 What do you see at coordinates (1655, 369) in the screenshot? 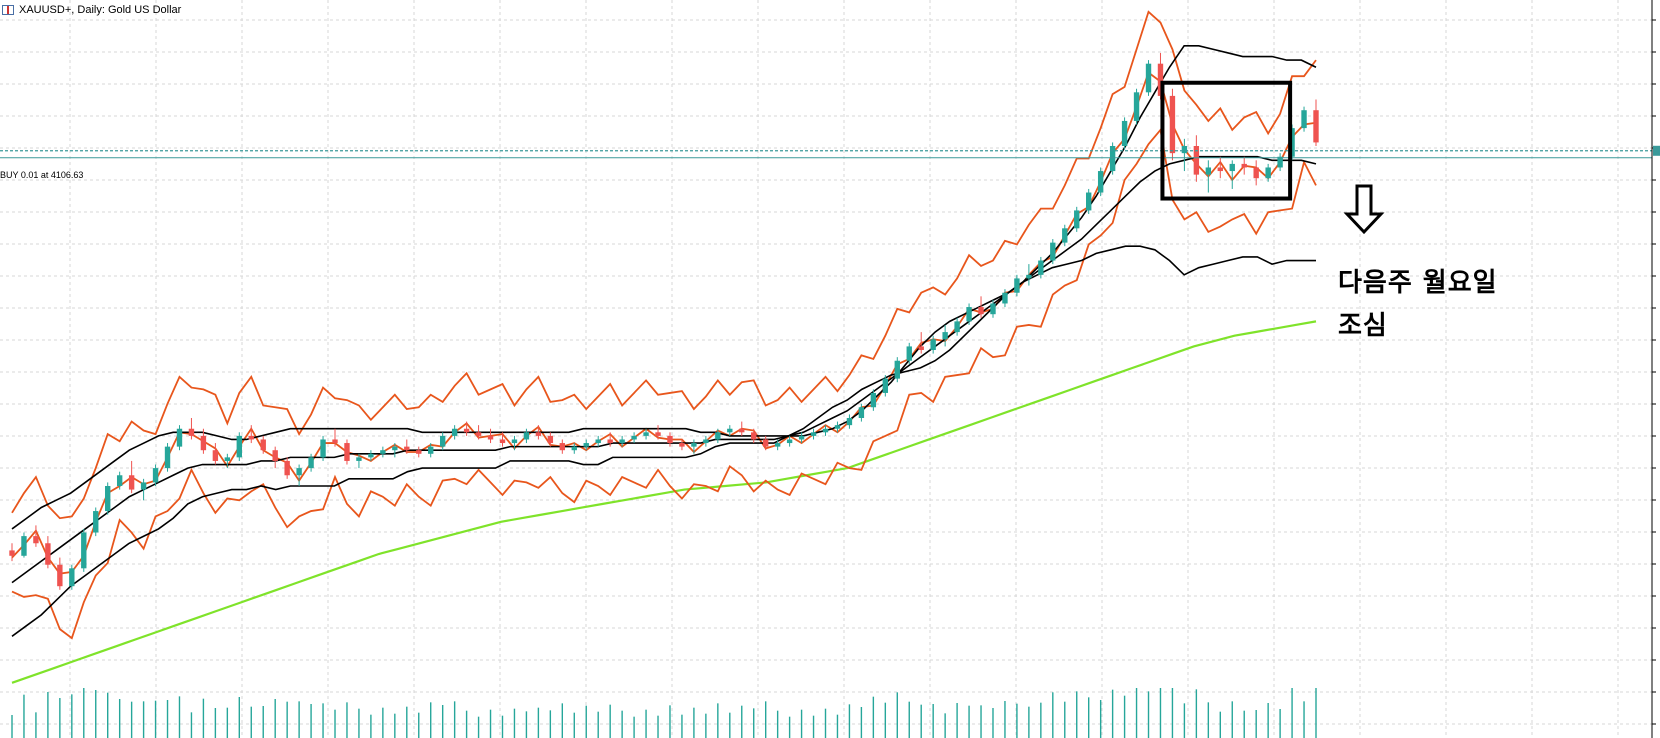
I see `price-axis` at bounding box center [1655, 369].